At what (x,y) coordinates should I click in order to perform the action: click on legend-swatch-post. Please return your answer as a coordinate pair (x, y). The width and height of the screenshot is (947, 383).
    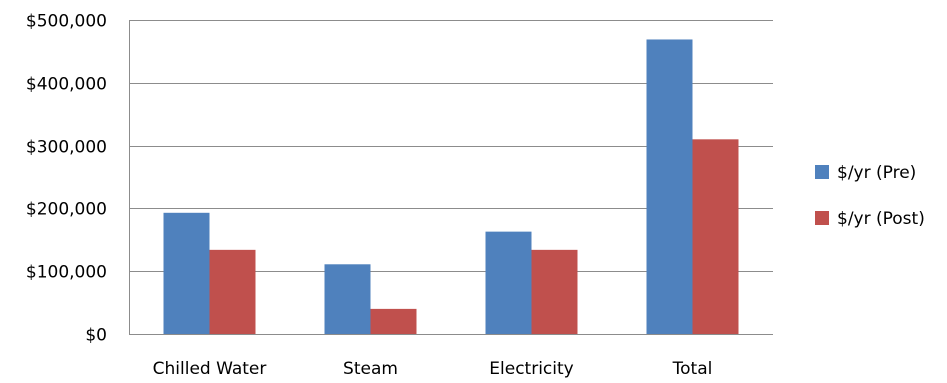
    Looking at the image, I should click on (822, 218).